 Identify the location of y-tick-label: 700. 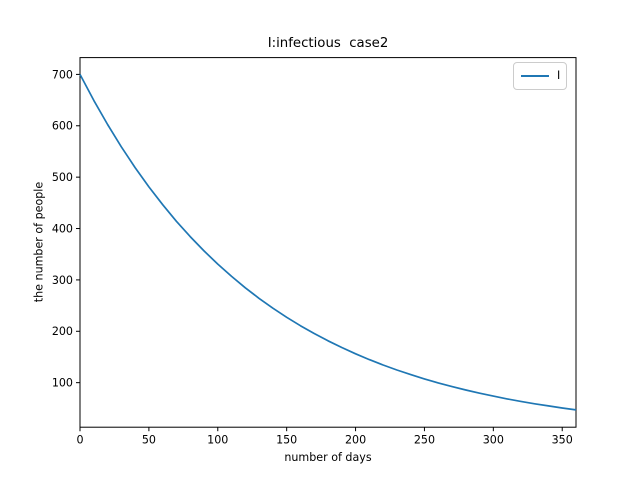
(62, 74).